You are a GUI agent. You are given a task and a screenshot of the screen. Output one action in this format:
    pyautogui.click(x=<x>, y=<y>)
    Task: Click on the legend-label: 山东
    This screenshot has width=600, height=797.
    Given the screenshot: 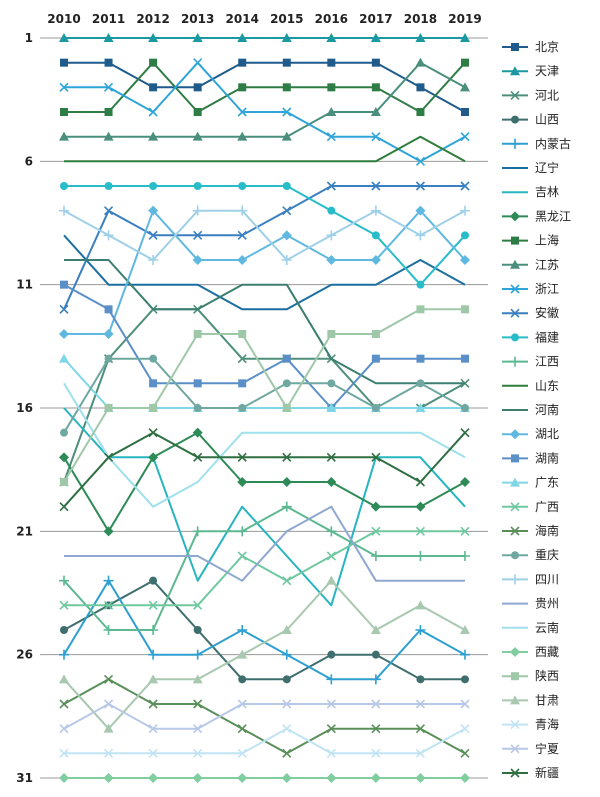 What is the action you would take?
    pyautogui.click(x=547, y=386)
    